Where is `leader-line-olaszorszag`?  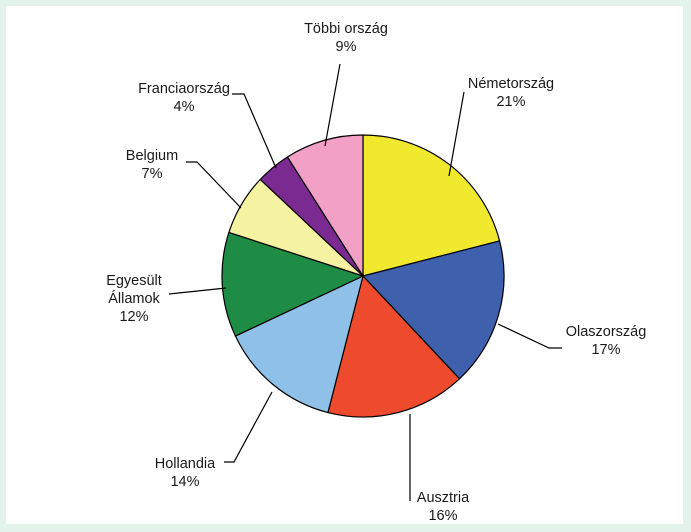
leader-line-olaszorszag is located at coordinates (529, 336).